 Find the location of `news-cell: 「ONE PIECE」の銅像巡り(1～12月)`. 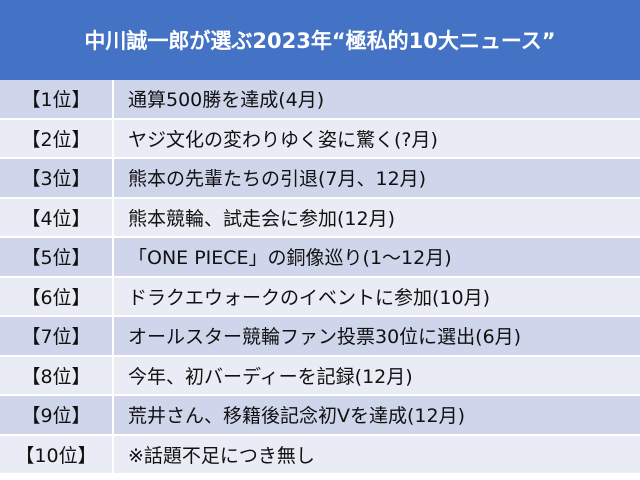

news-cell: 「ONE PIECE」の銅像巡り(1～12月) is located at coordinates (376, 257).